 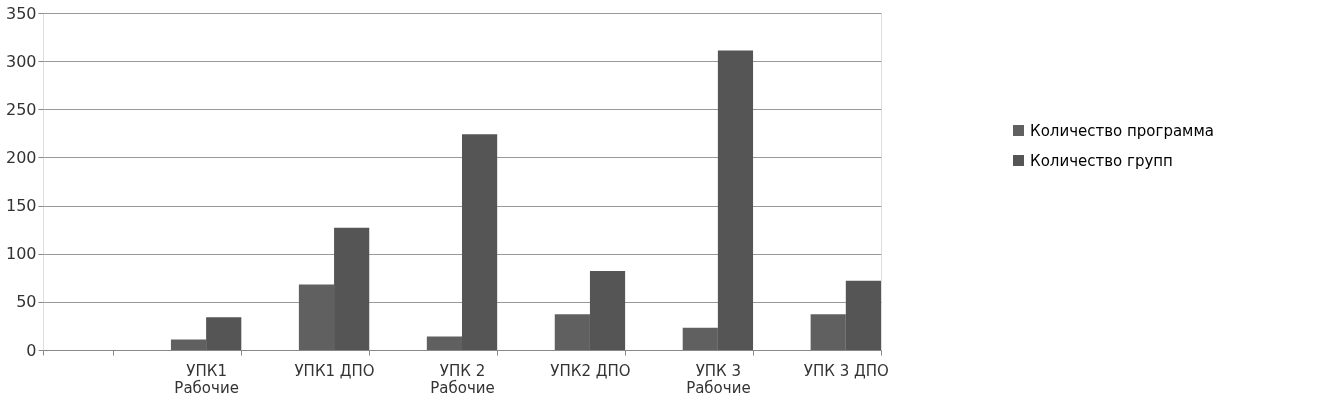 What do you see at coordinates (21, 109) in the screenshot?
I see `y-tick-label: 250` at bounding box center [21, 109].